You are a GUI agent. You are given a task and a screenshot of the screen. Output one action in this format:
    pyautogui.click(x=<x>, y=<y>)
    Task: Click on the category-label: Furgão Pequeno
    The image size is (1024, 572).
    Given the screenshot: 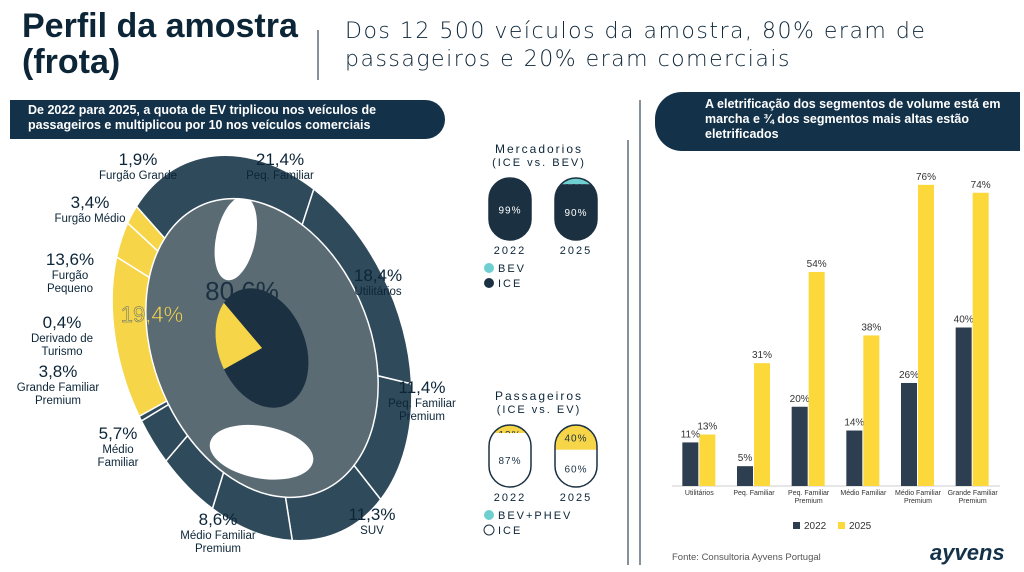 What is the action you would take?
    pyautogui.click(x=70, y=282)
    